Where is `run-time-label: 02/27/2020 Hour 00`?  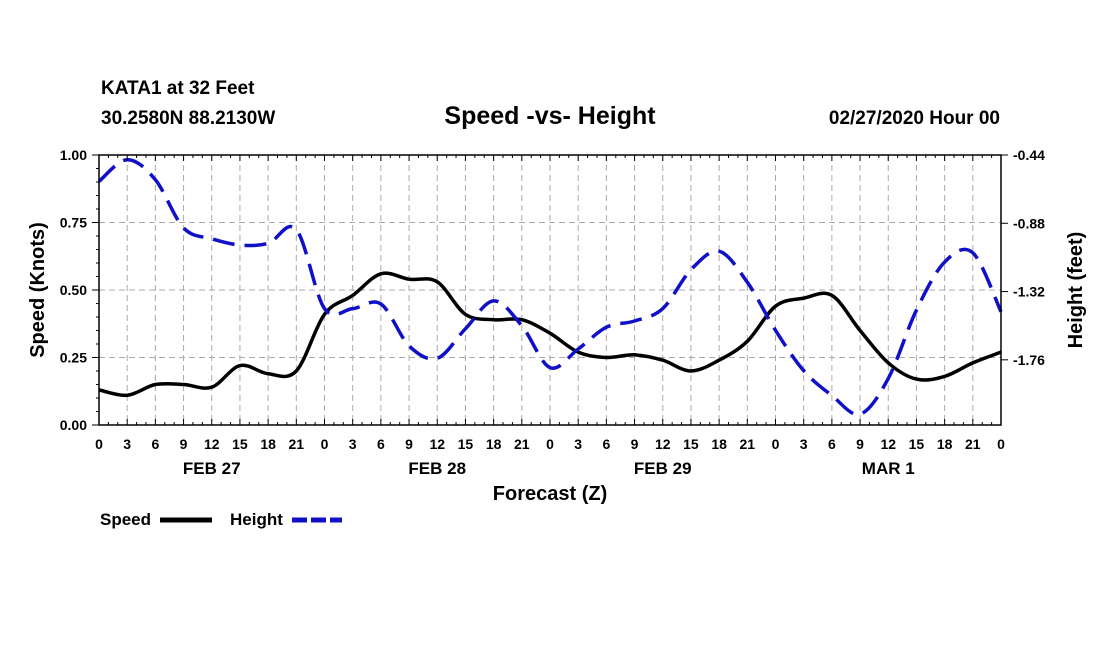 run-time-label: 02/27/2020 Hour 00 is located at coordinates (914, 118).